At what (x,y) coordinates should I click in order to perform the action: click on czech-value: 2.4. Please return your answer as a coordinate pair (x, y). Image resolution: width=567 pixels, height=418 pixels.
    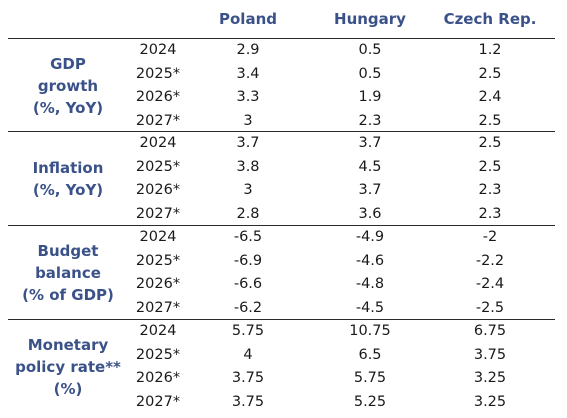
    Looking at the image, I should click on (490, 97).